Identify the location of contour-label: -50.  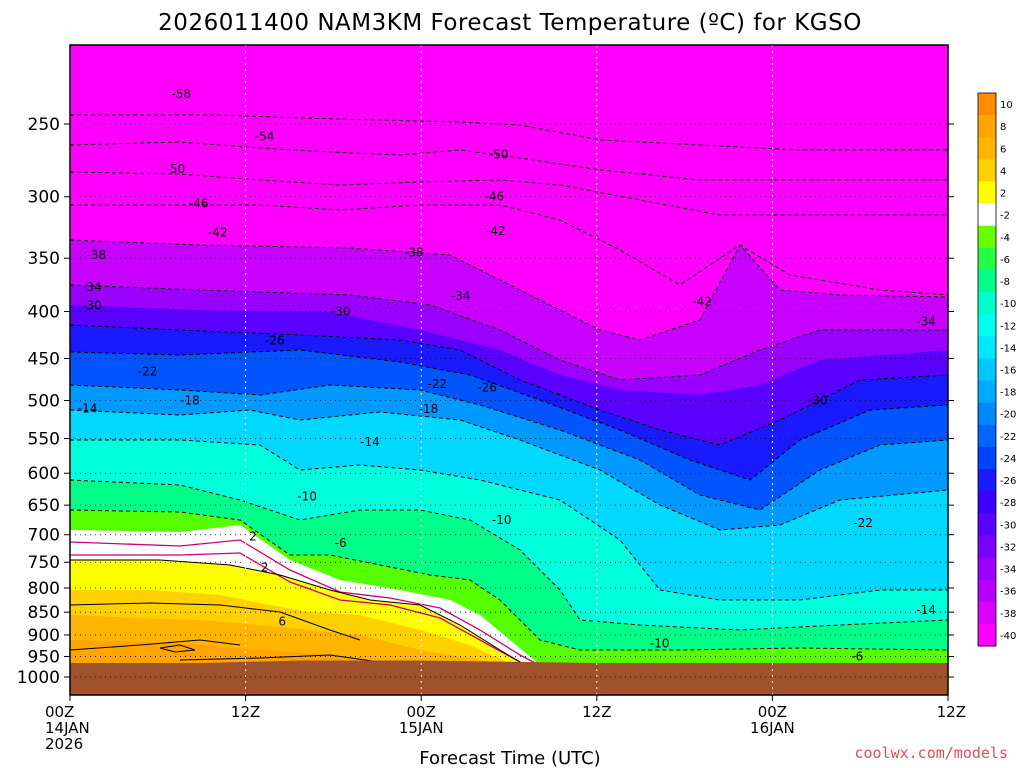
(499, 155).